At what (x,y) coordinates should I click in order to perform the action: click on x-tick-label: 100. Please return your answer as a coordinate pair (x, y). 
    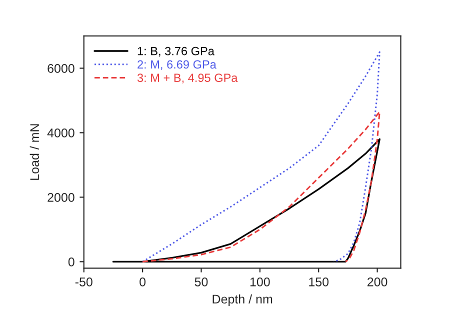
    Looking at the image, I should click on (260, 282).